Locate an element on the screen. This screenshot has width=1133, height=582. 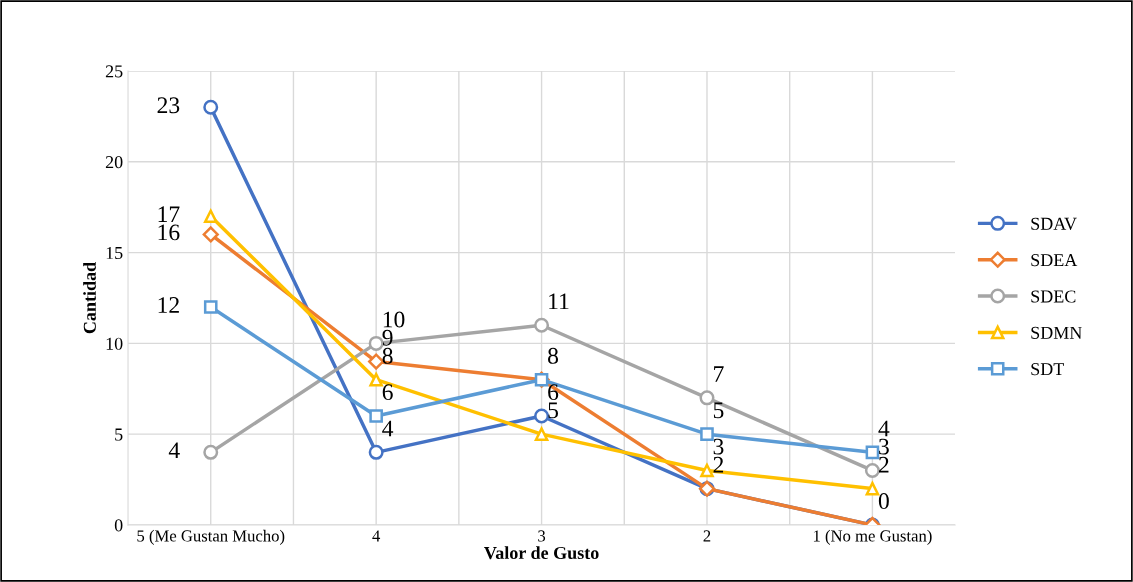
legend-label: SDEC is located at coordinates (1053, 296).